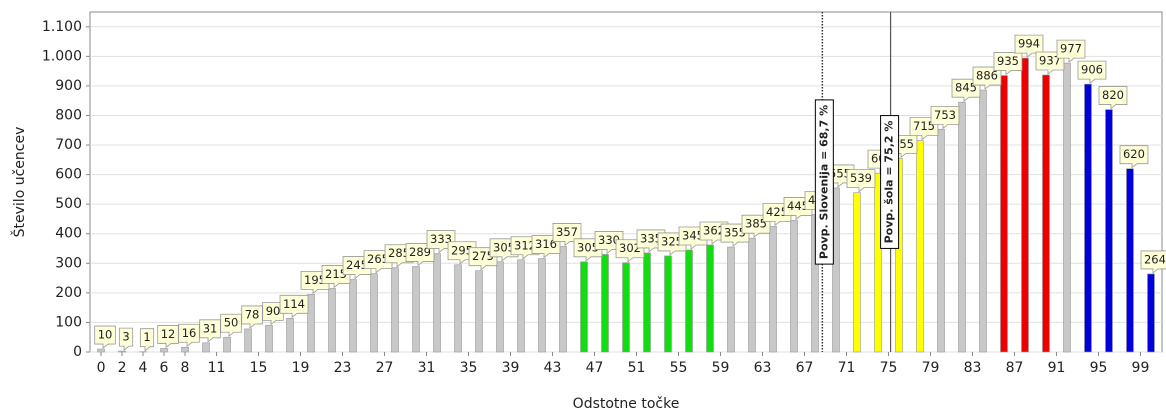  What do you see at coordinates (679, 368) in the screenshot?
I see `x-tick-label: 55` at bounding box center [679, 368].